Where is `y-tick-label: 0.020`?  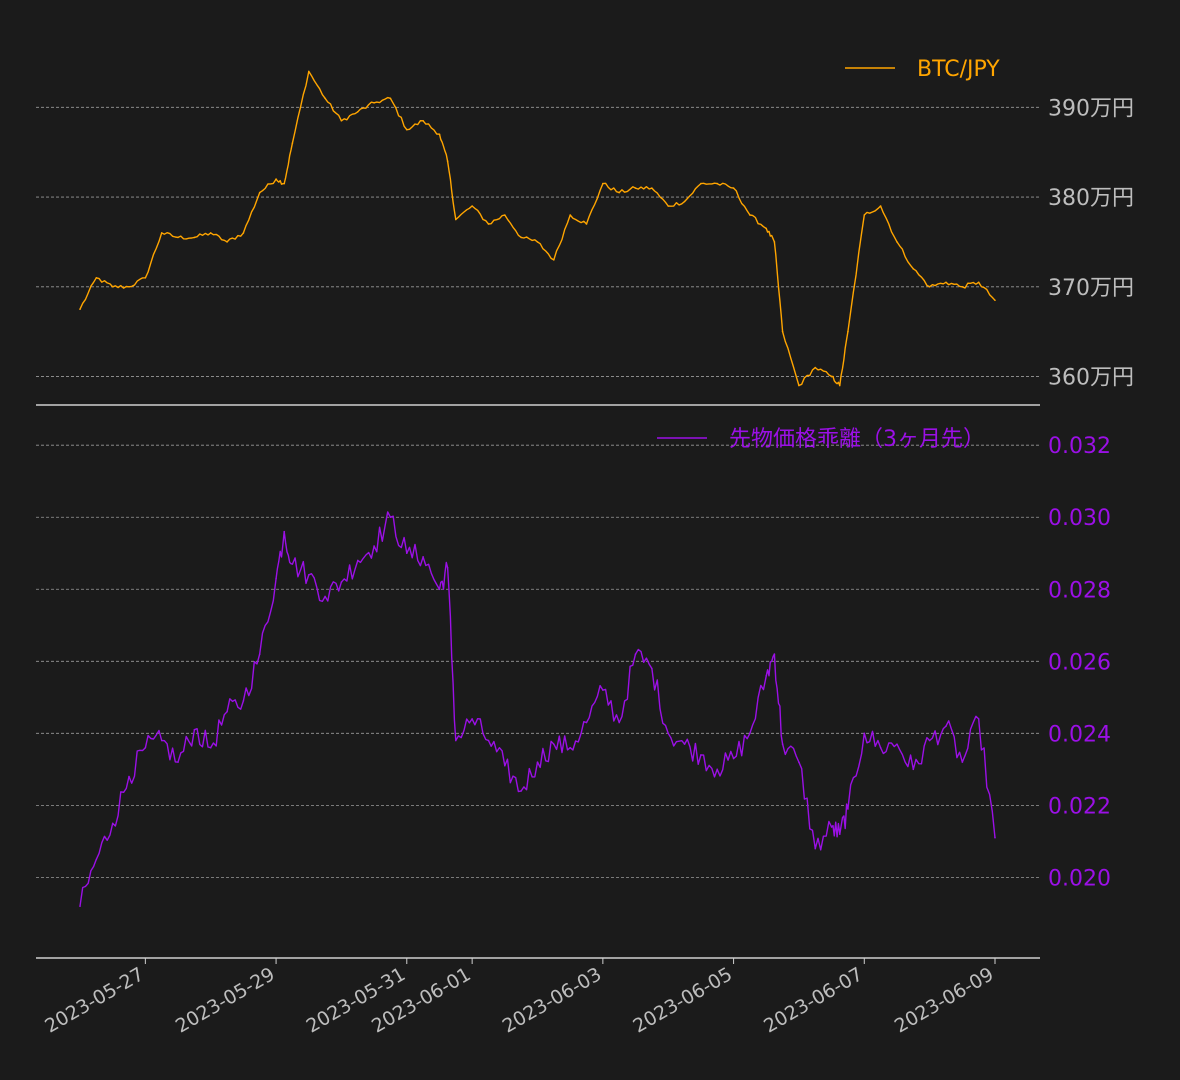
y-tick-label: 0.020 is located at coordinates (1079, 878).